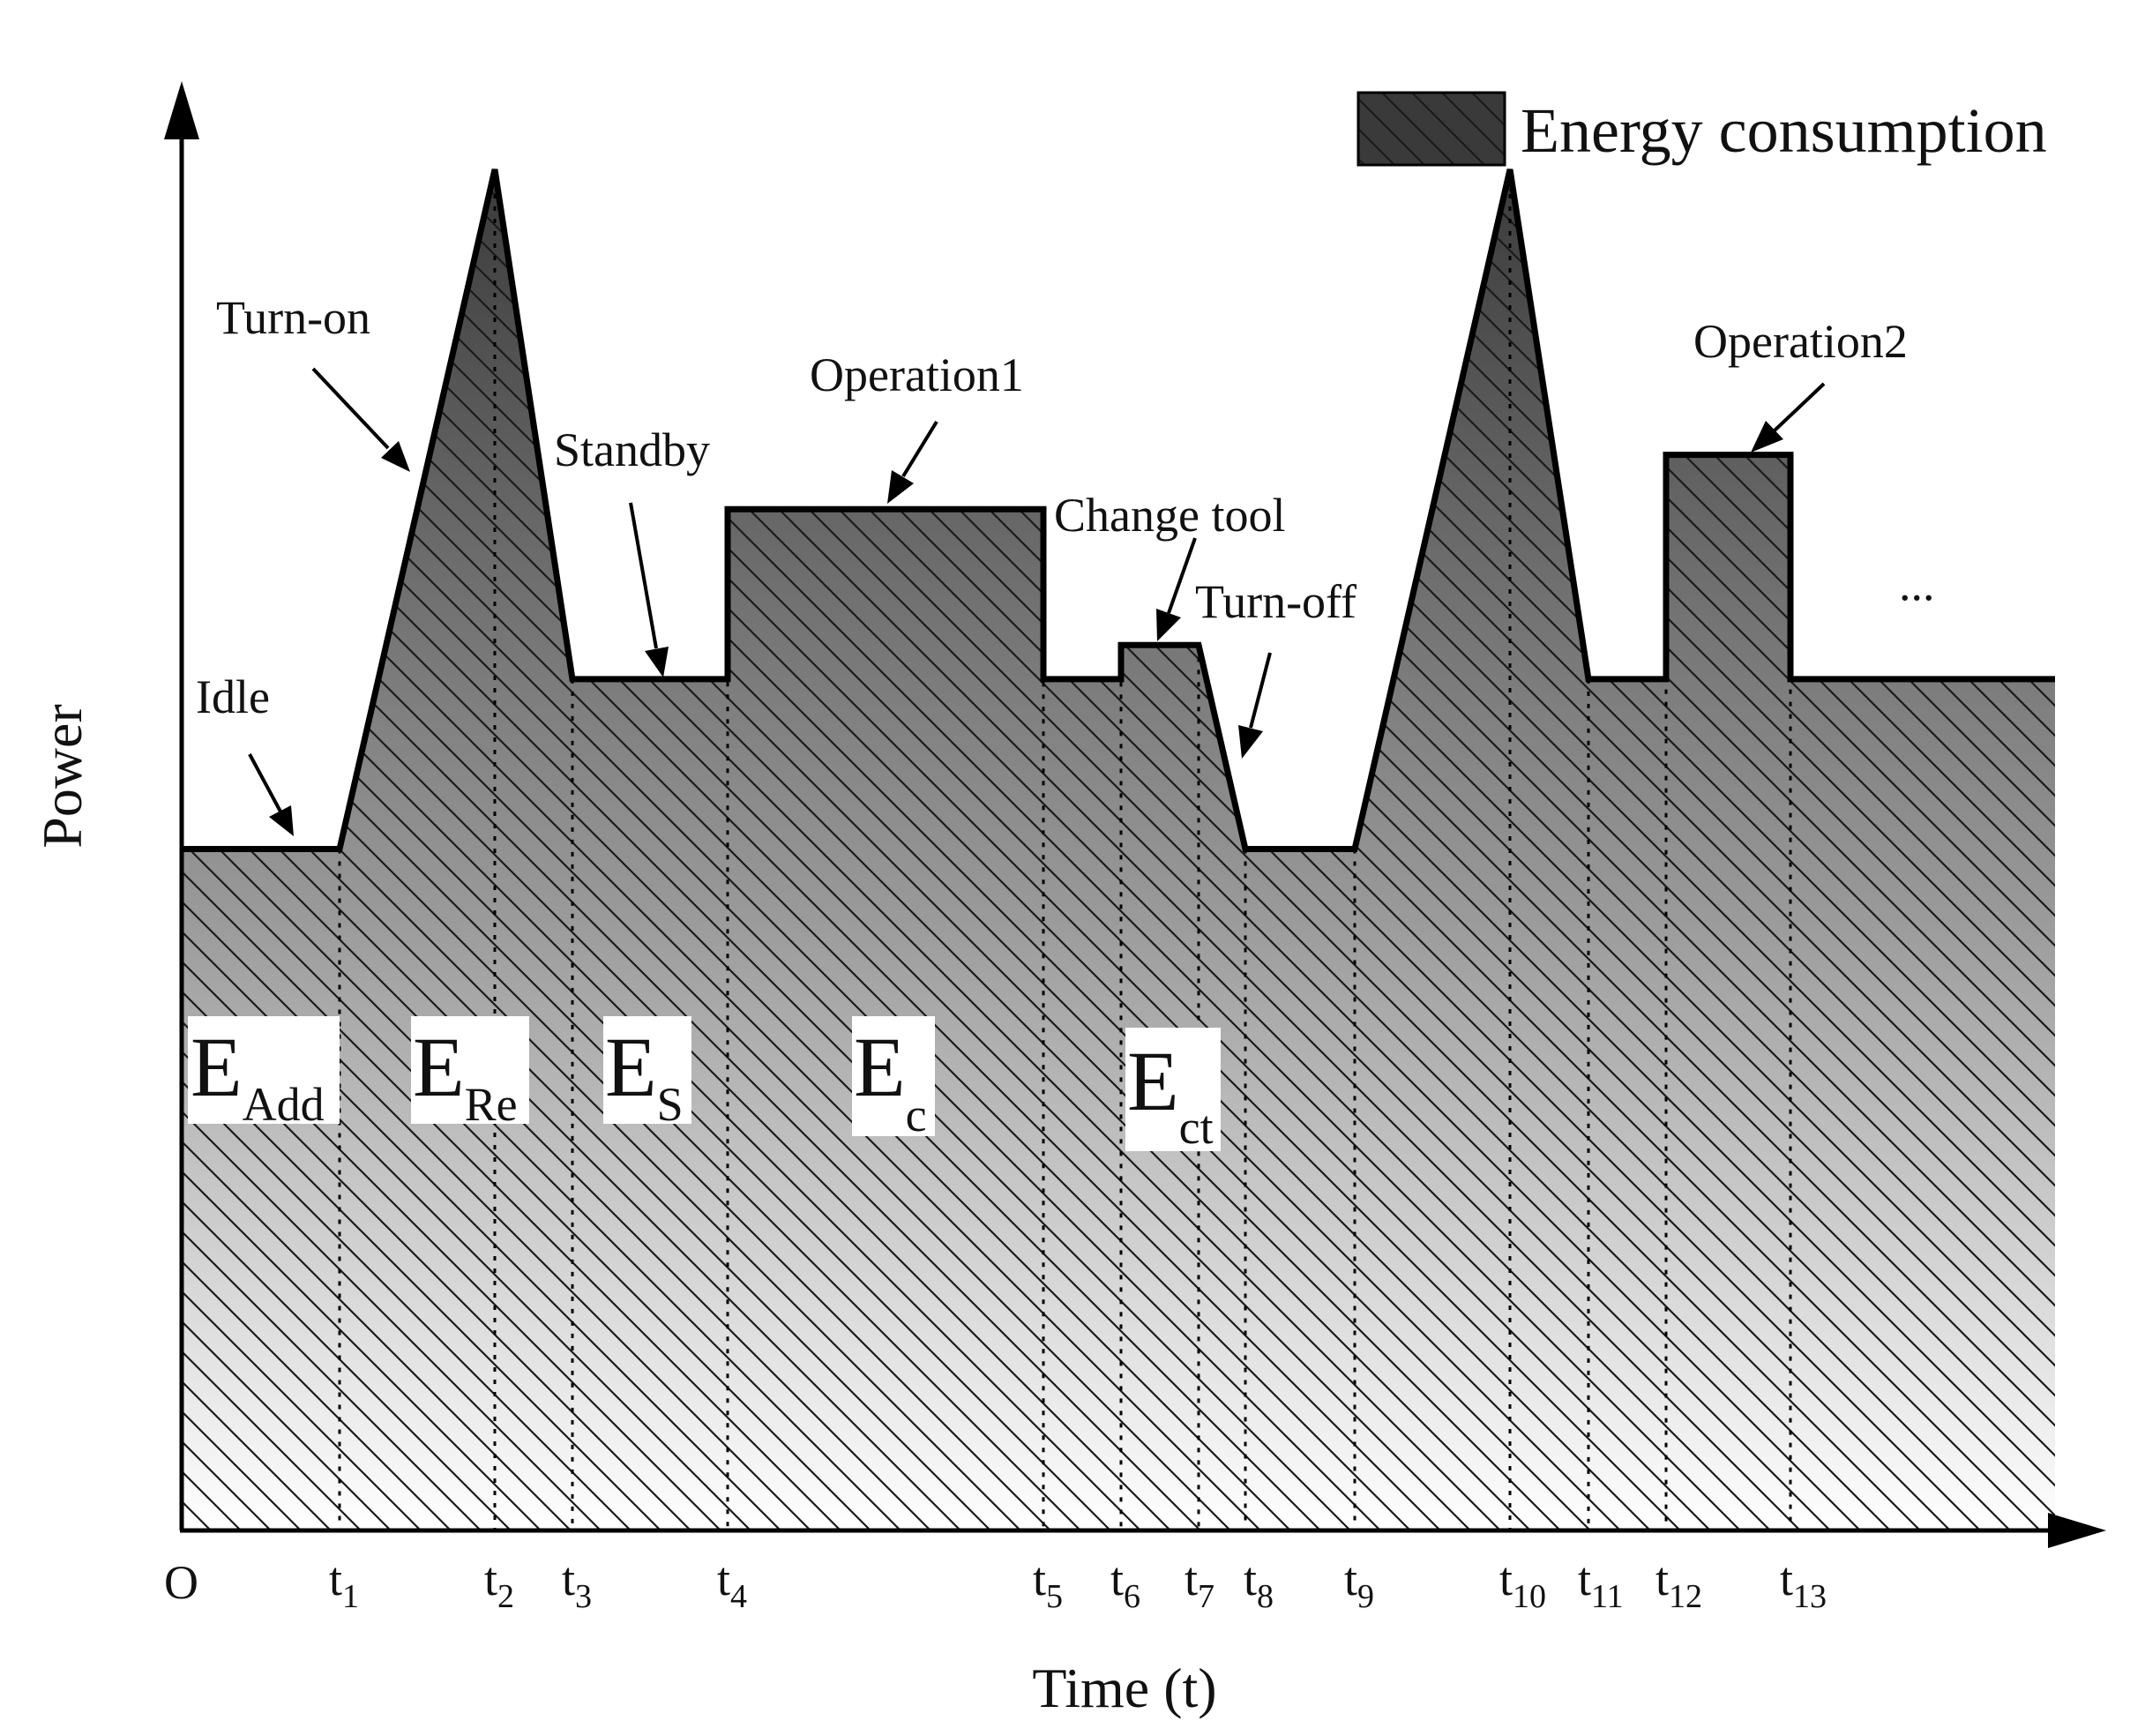  What do you see at coordinates (1048, 1584) in the screenshot?
I see `x-tick-label-t5: t5` at bounding box center [1048, 1584].